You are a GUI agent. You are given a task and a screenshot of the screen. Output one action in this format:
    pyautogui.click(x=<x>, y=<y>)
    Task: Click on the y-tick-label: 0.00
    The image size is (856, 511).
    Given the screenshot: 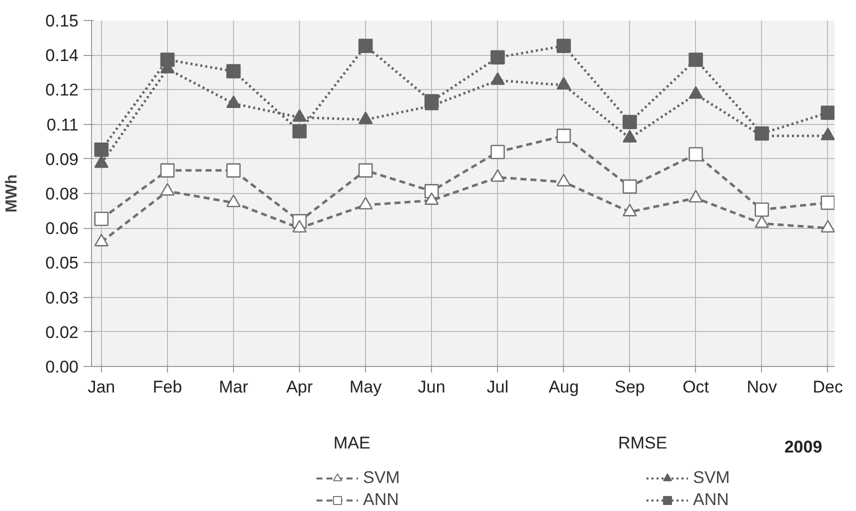 What is the action you would take?
    pyautogui.click(x=62, y=367)
    